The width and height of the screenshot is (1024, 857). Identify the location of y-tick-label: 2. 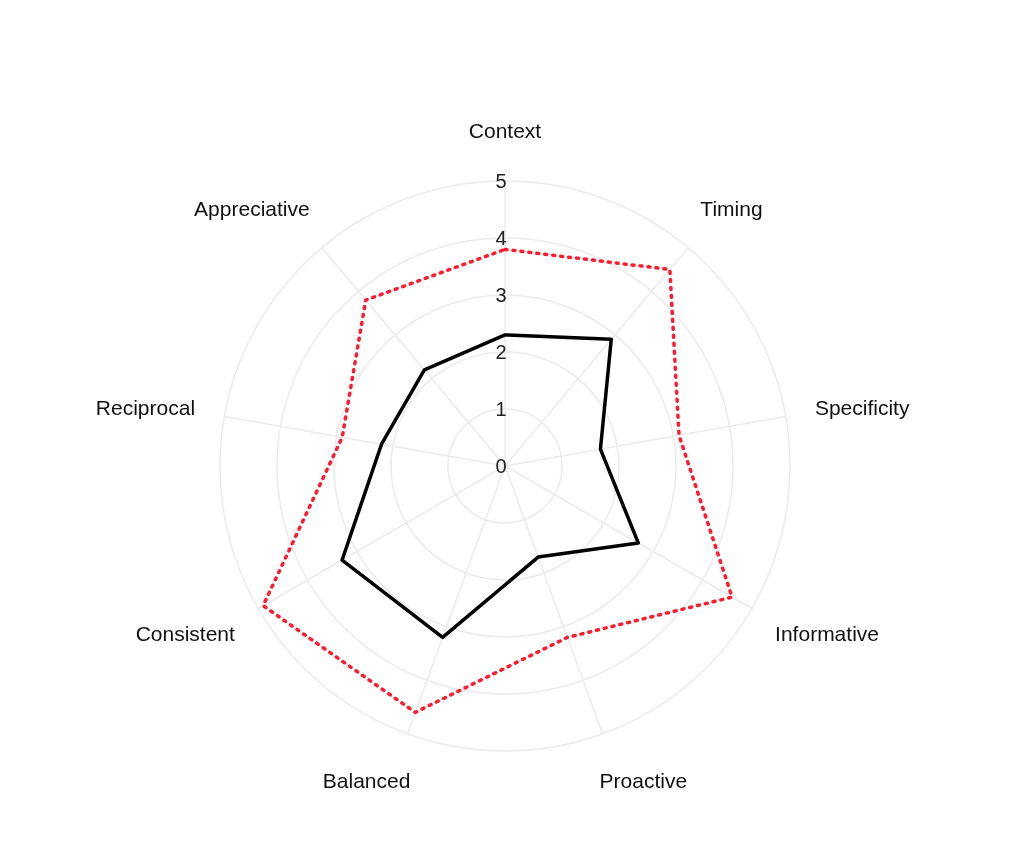
(501, 352).